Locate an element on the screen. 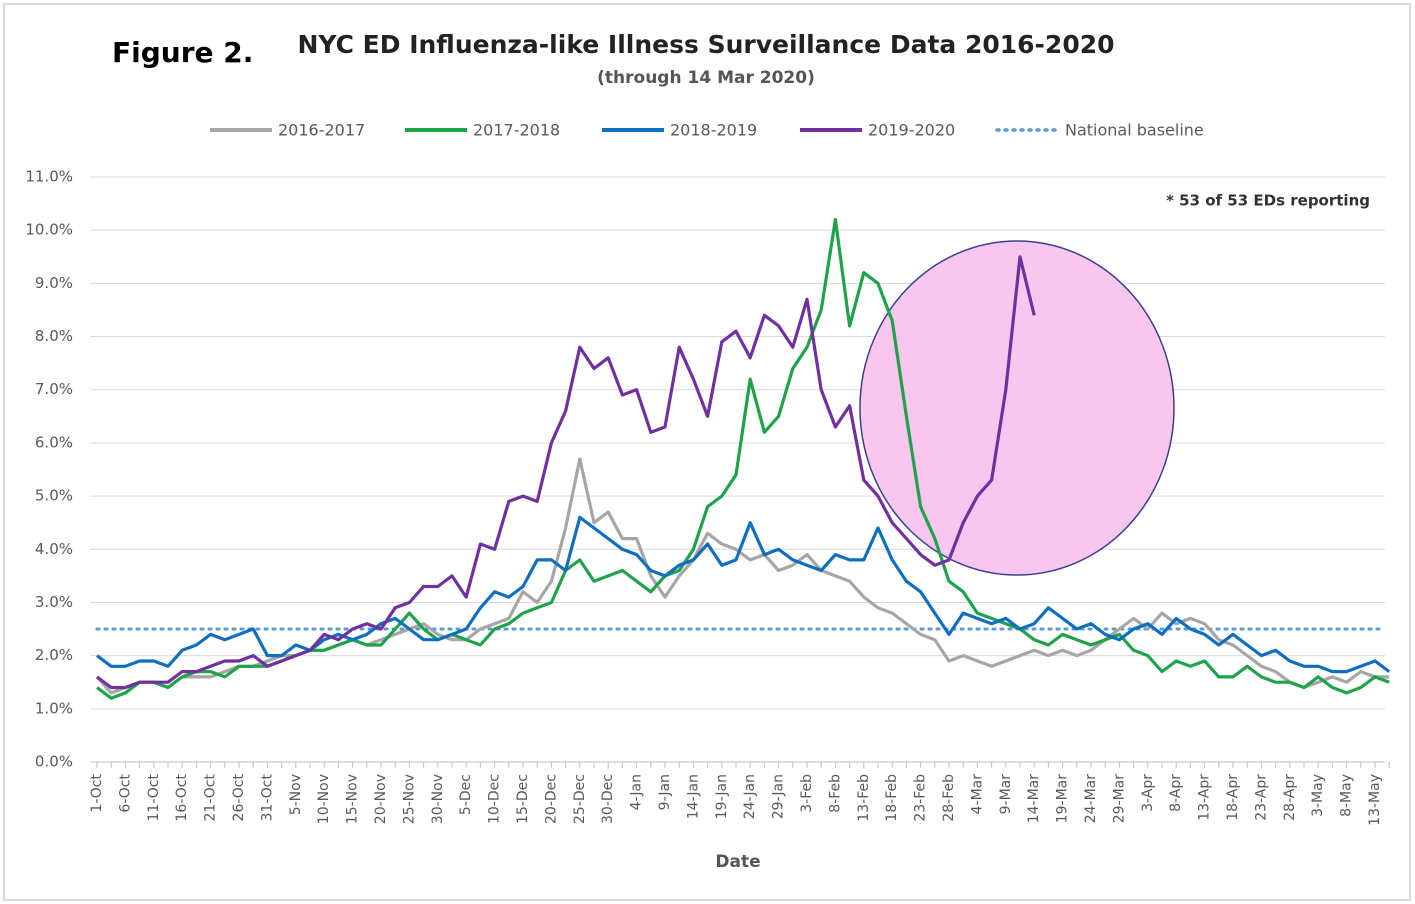 This screenshot has width=1415, height=904. y-tick-label: 11.0% is located at coordinates (49, 177).